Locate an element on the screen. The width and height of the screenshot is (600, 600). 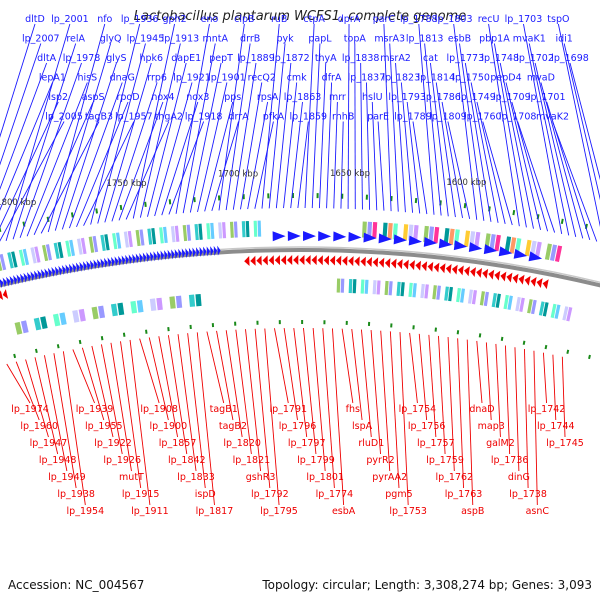
forward-gene-label: nox3 is located at coordinates (197, 97).